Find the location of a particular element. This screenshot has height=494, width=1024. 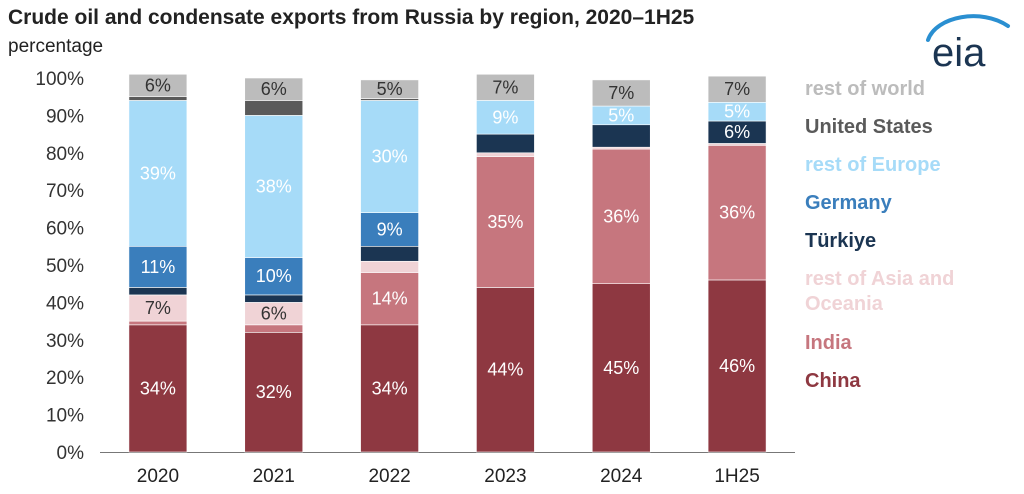

x-tick-label: 2020 is located at coordinates (158, 476).